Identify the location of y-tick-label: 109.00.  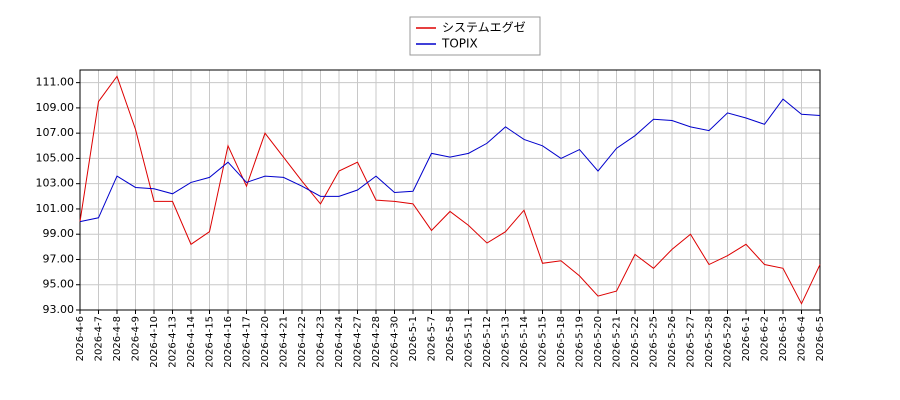
(55, 107).